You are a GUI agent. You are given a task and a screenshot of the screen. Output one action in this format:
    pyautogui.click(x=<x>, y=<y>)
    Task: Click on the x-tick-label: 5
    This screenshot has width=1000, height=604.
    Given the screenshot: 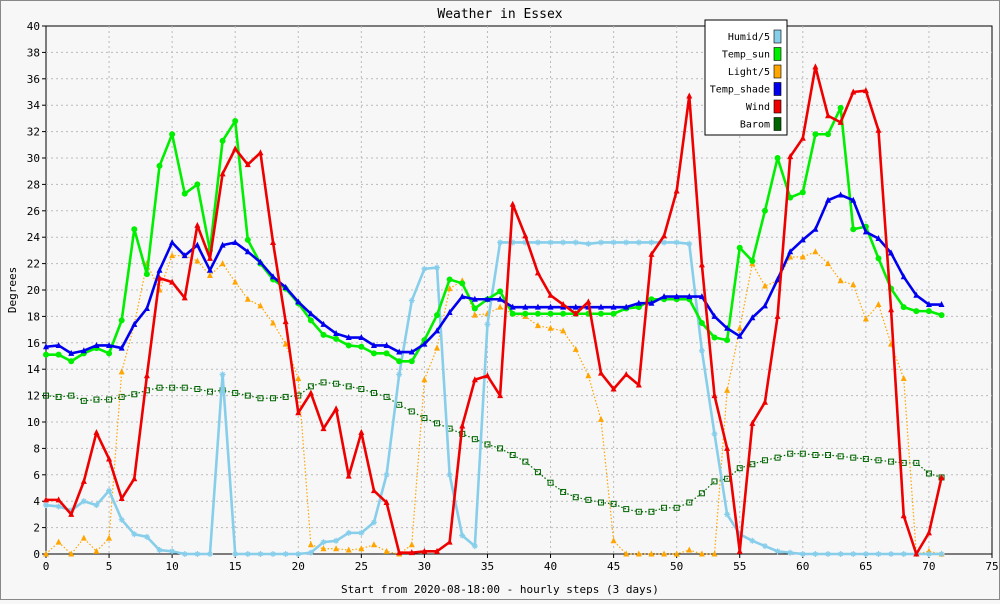 What is the action you would take?
    pyautogui.click(x=109, y=566)
    